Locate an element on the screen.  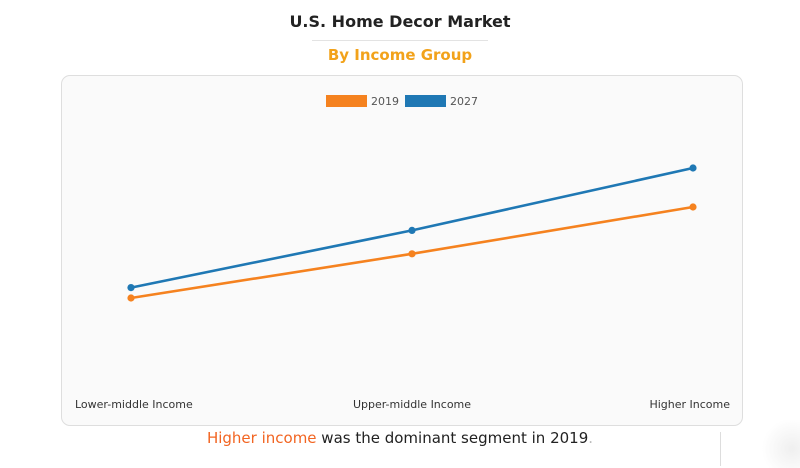
x-tick-label: Lower-middle Income is located at coordinates (134, 404).